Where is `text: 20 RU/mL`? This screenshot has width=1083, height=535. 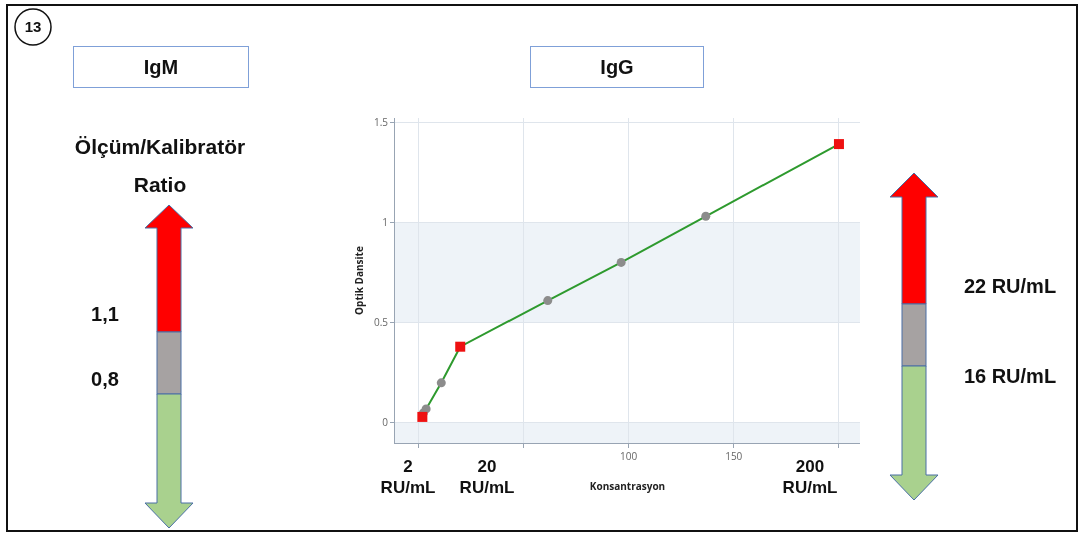
text: 20 RU/mL is located at coordinates (487, 477).